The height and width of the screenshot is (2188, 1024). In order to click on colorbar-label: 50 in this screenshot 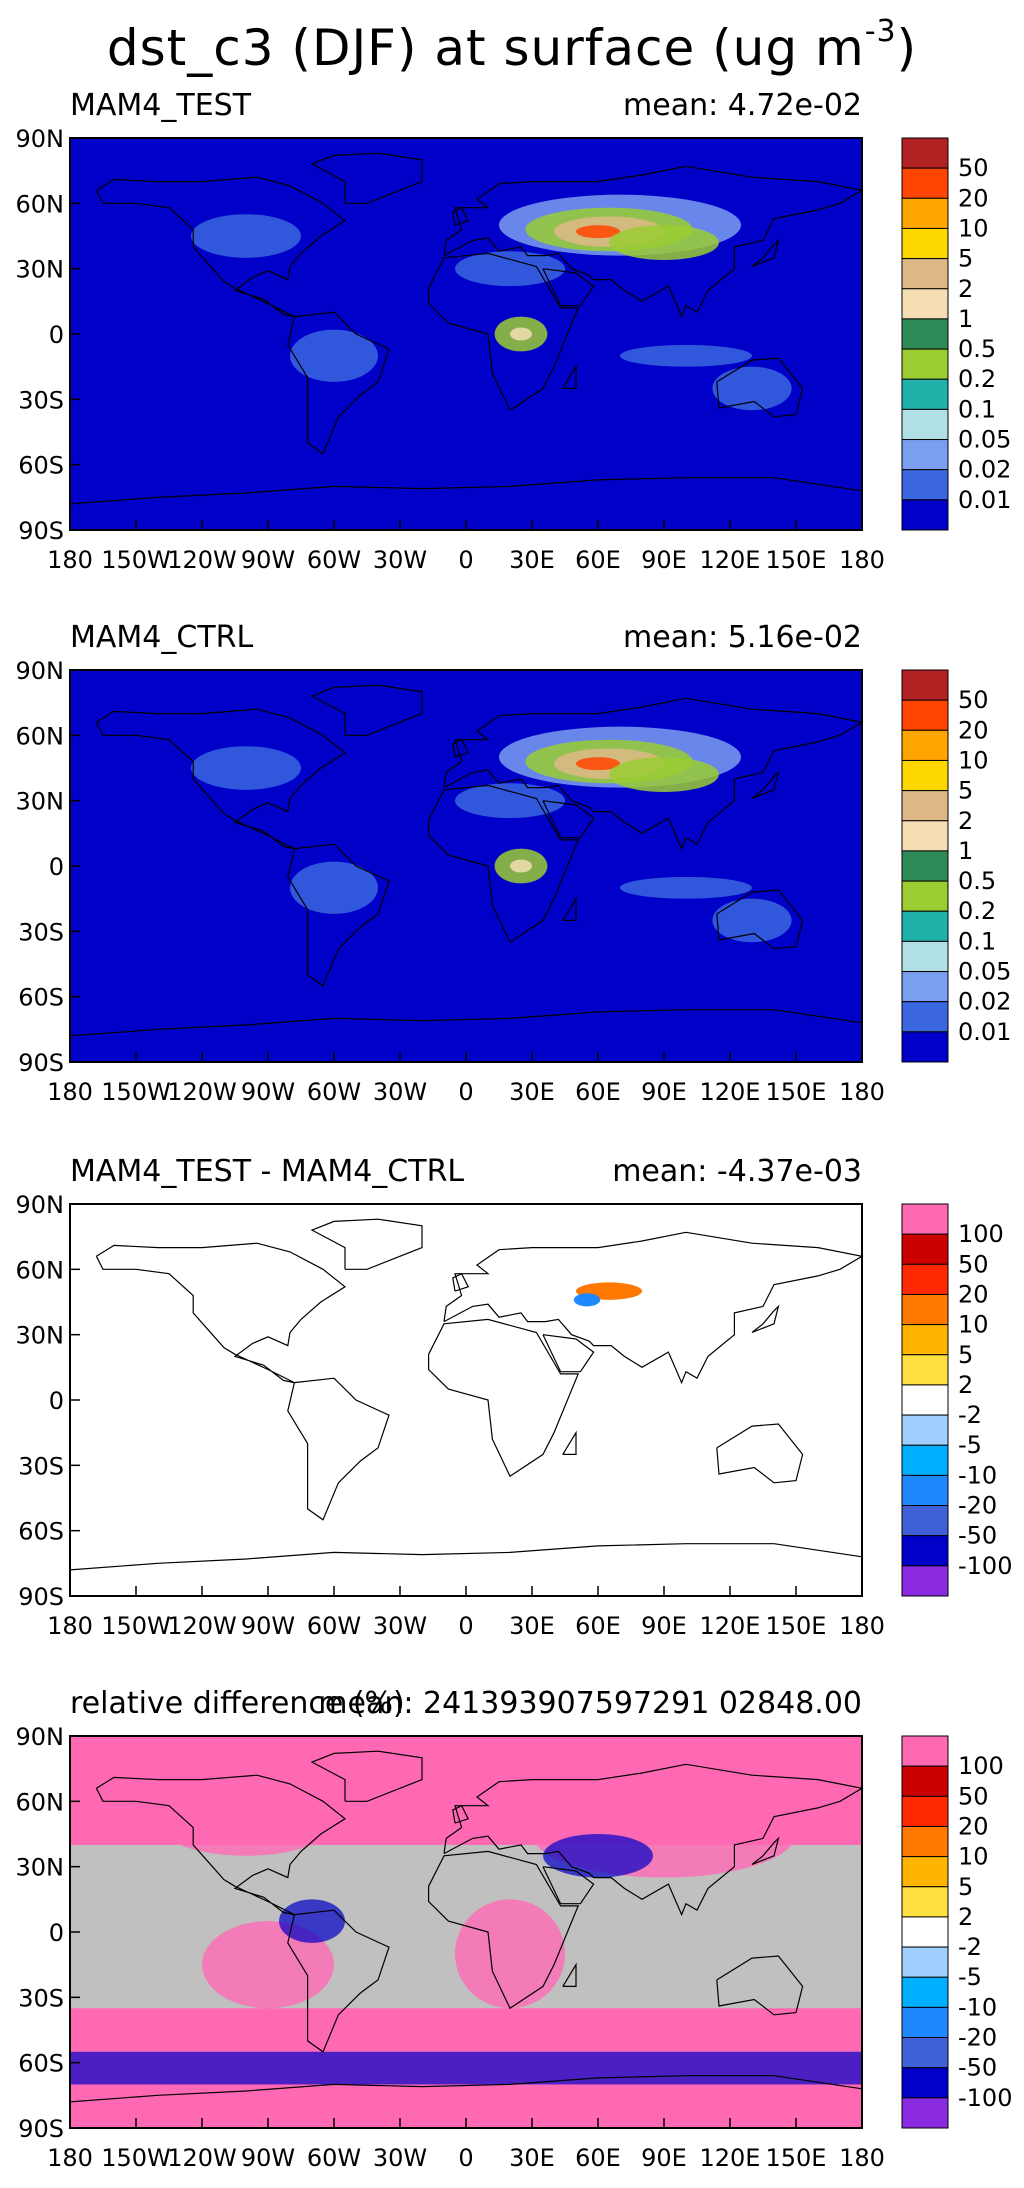, I will do `click(973, 168)`.